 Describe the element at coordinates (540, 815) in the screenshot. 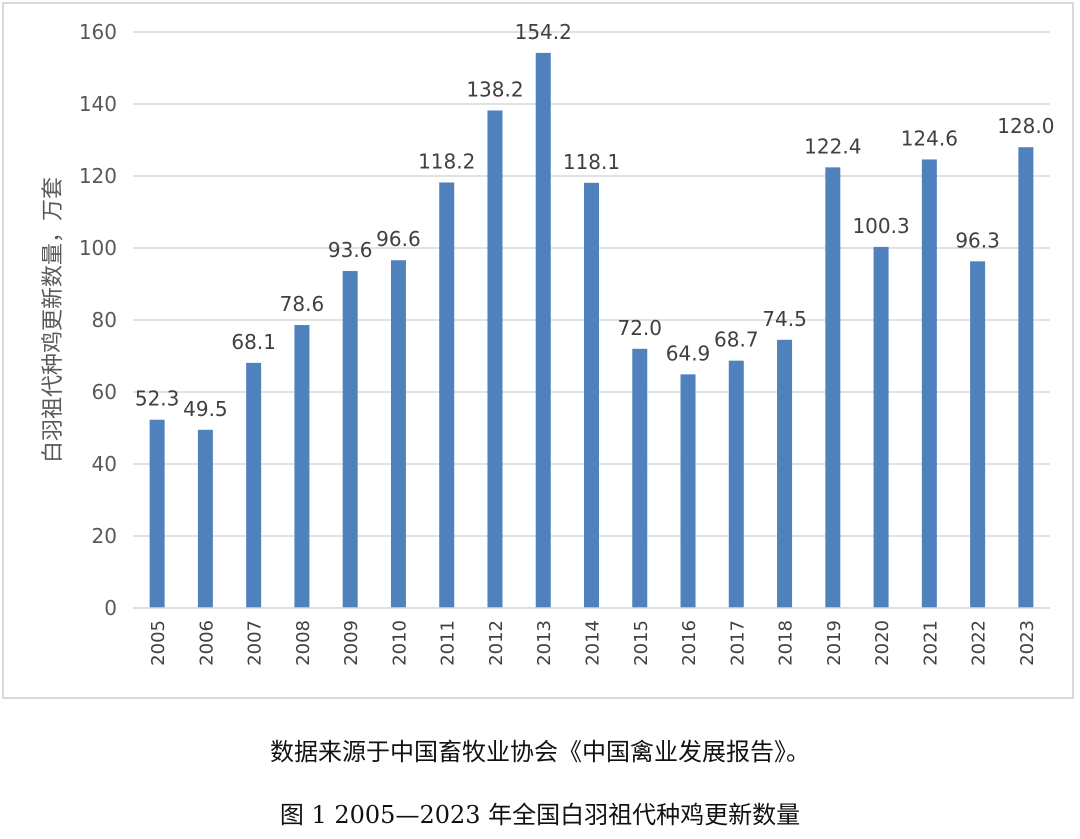

I see `figure-caption: 图 1 2005—2023 年全国白羽祖代种鸡更新数量` at that location.